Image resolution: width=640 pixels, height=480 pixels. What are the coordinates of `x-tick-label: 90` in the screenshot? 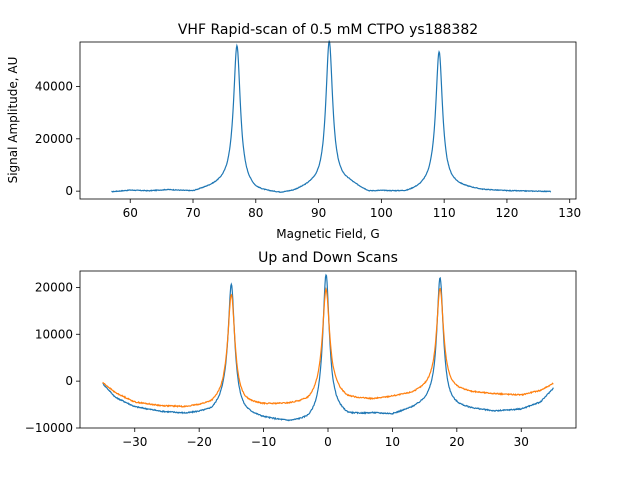 It's located at (318, 213).